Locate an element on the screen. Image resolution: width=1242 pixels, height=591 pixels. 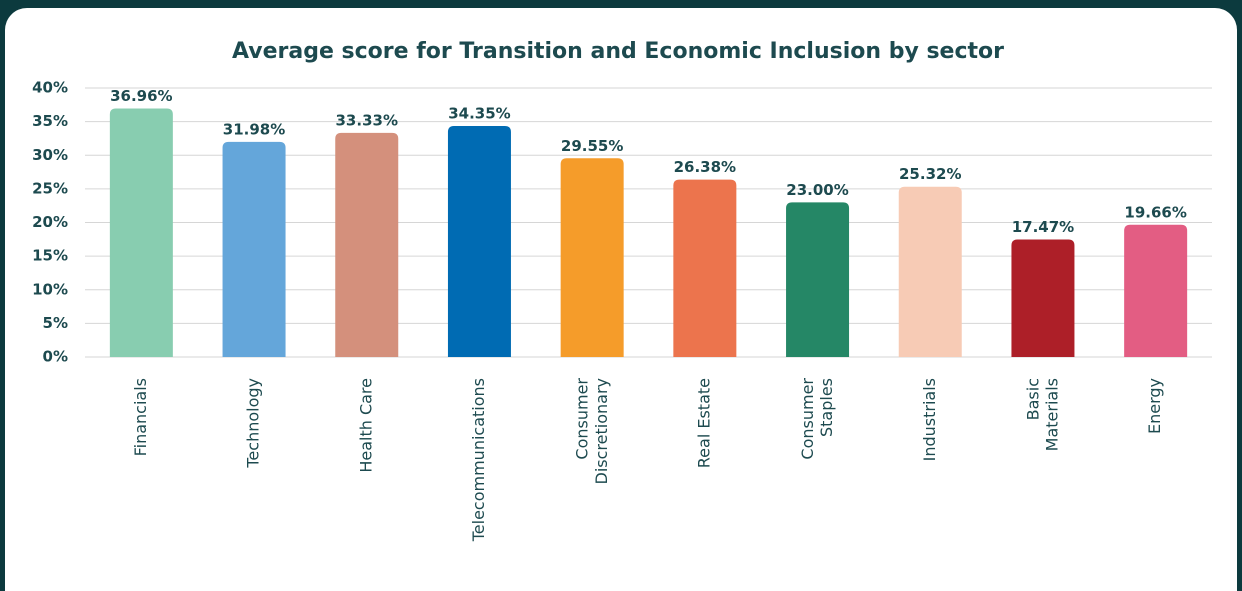
value-label: 31.98% is located at coordinates (254, 129).